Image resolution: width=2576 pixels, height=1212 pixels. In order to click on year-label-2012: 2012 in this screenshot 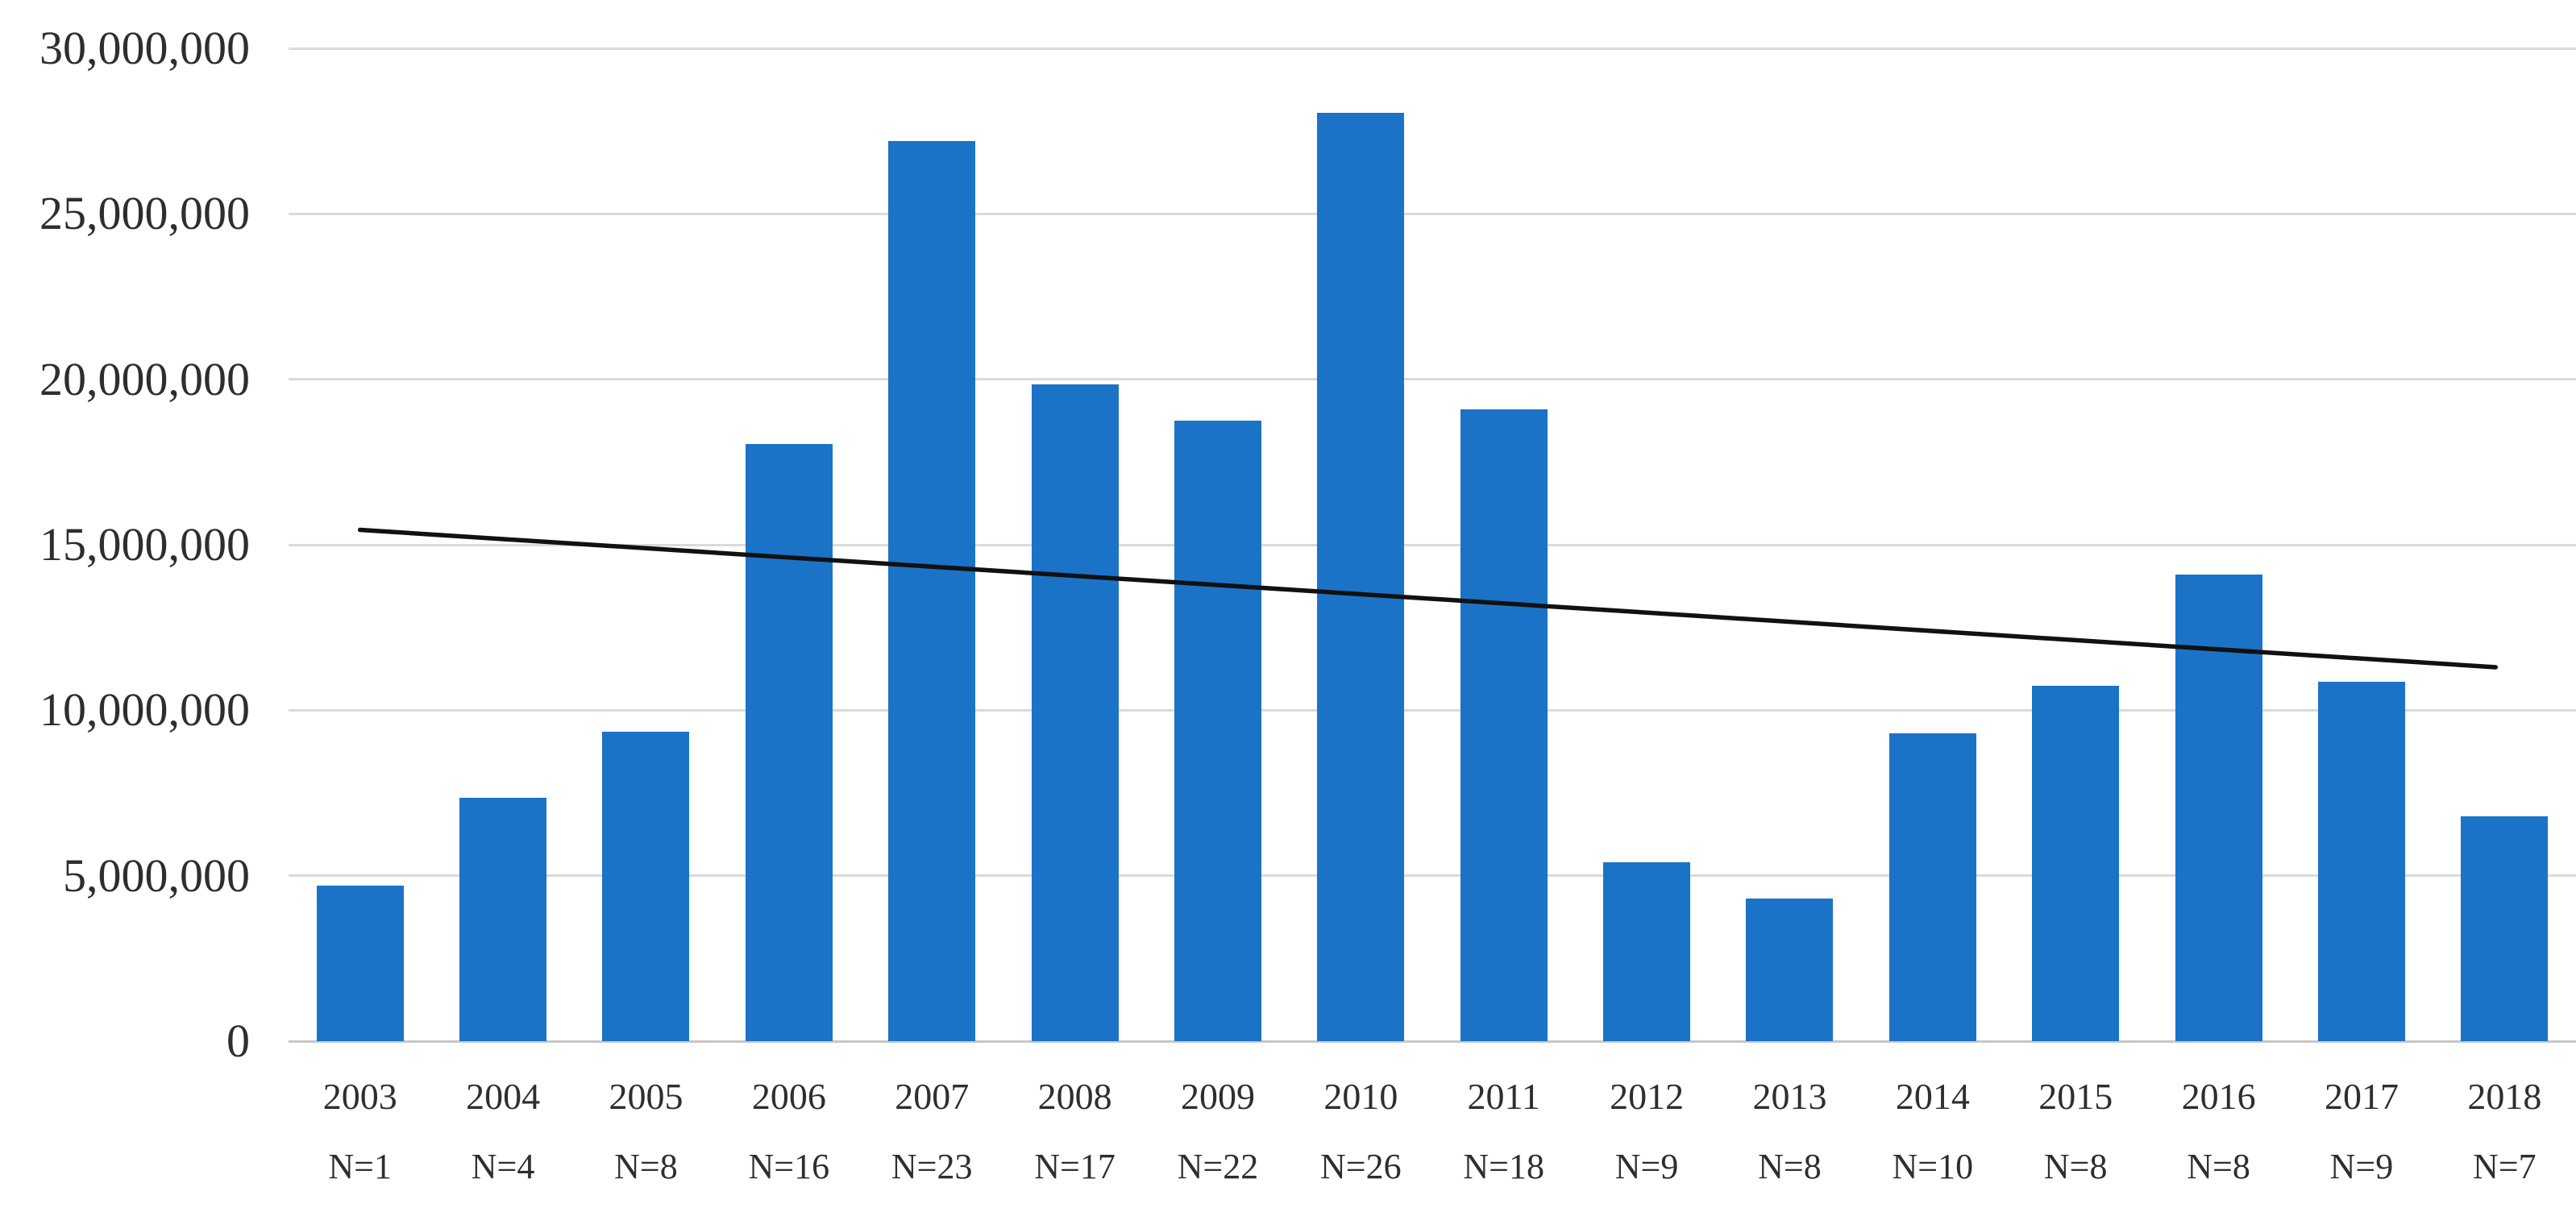, I will do `click(1647, 1096)`.